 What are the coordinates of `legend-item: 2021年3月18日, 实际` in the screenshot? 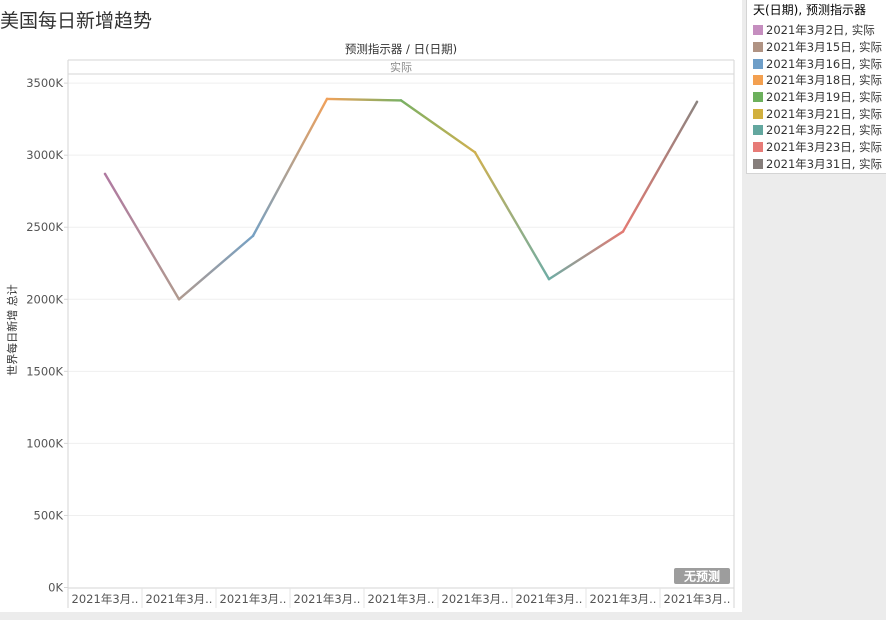 It's located at (817, 80).